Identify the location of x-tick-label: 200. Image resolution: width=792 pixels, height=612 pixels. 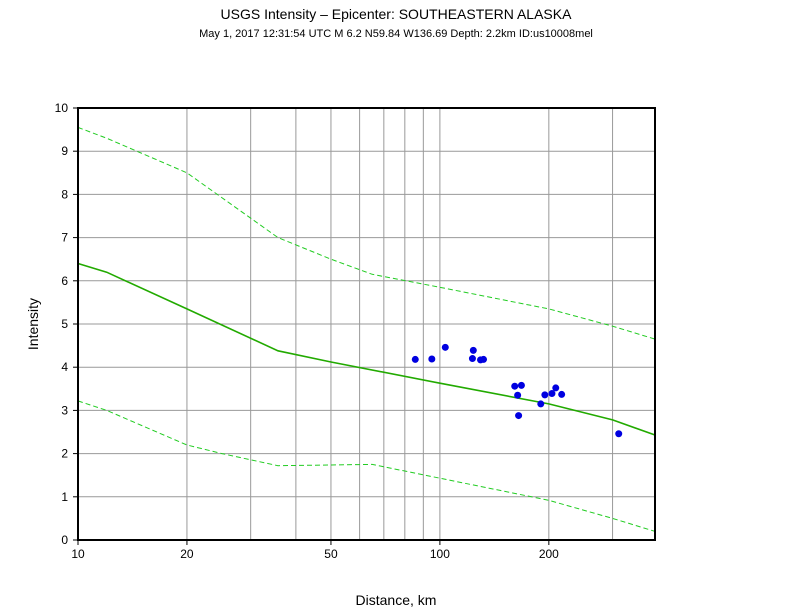
(549, 554).